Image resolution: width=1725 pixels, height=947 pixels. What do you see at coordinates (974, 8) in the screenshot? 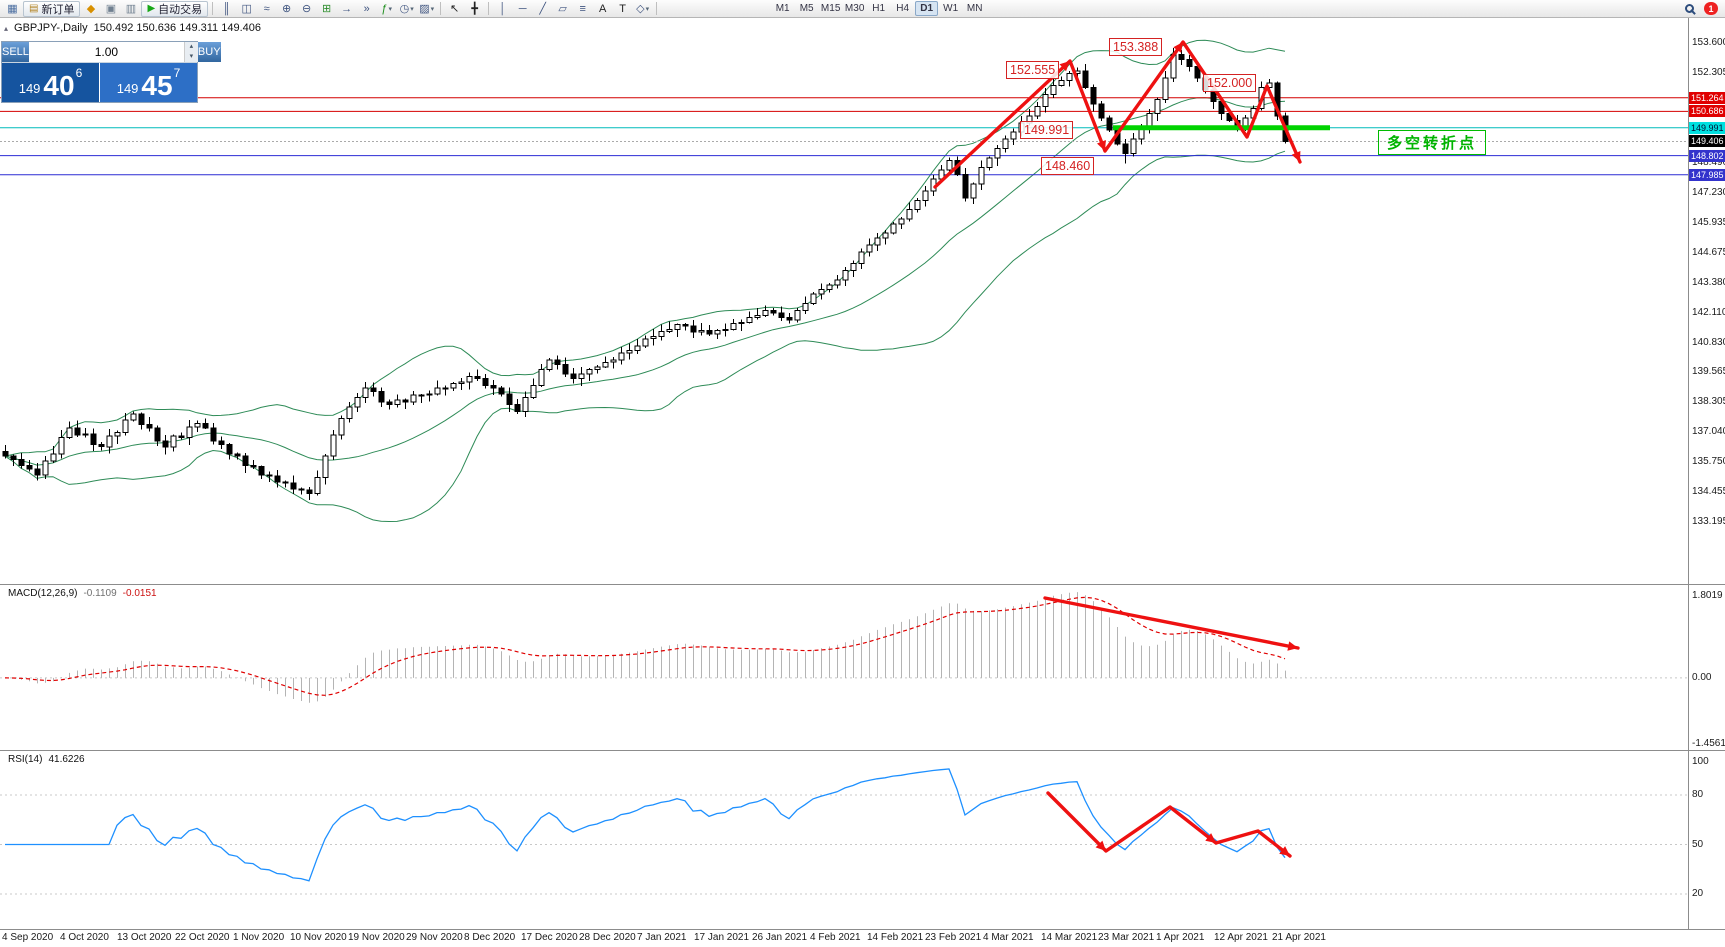
I see `timeframe-mn: MN` at bounding box center [974, 8].